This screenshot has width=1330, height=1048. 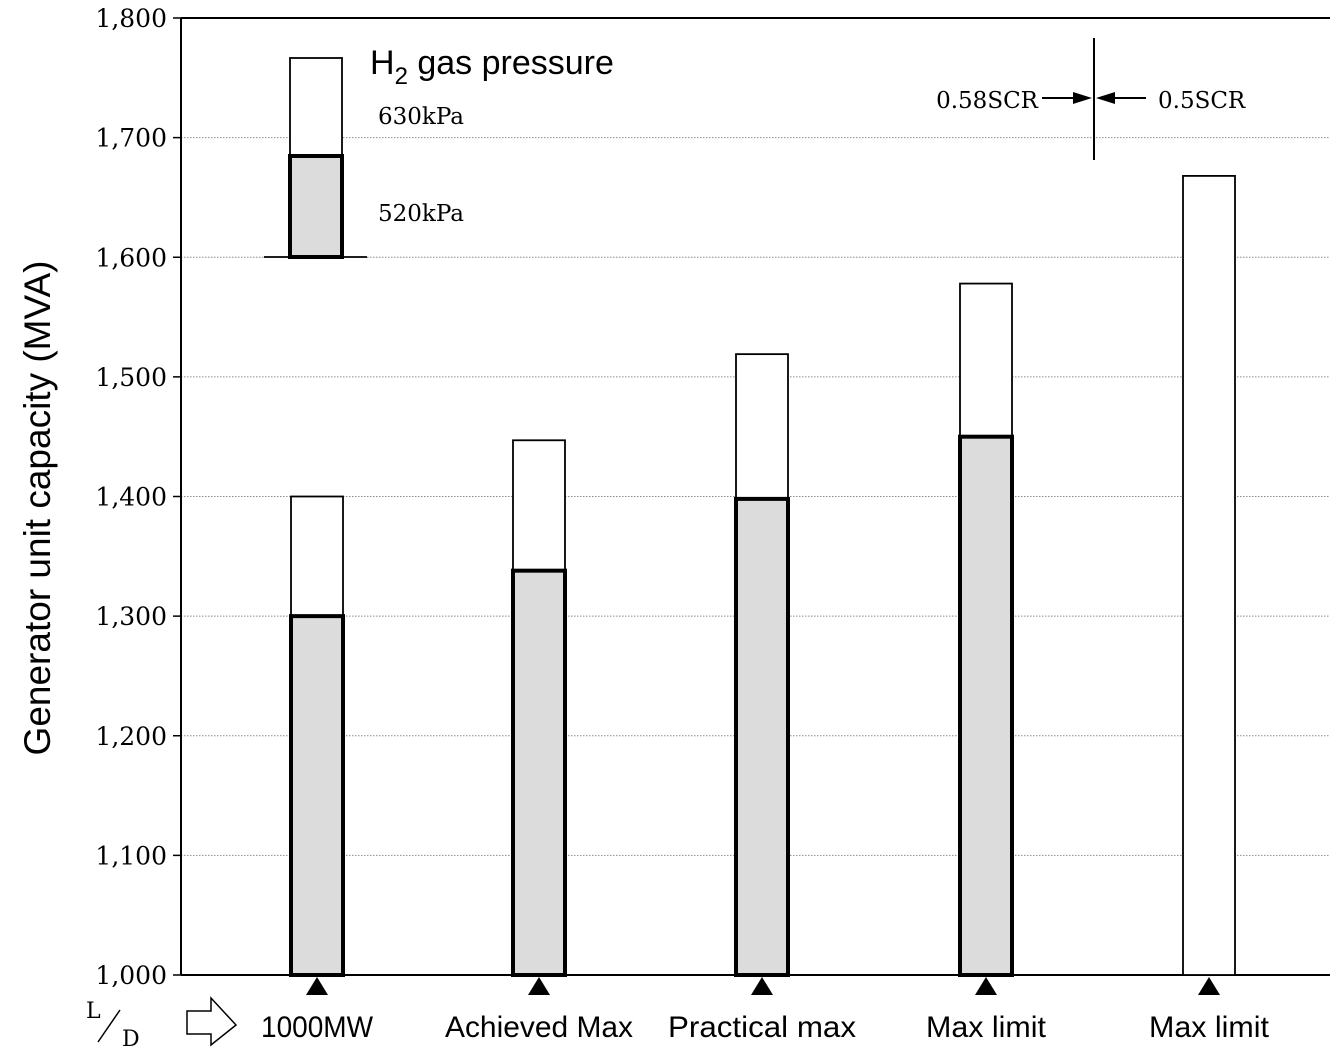 What do you see at coordinates (93, 1011) in the screenshot?
I see `ld-label-top: L` at bounding box center [93, 1011].